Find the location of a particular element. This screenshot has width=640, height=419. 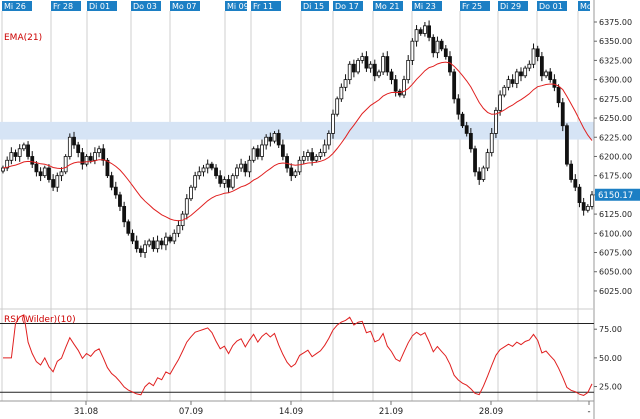

week-tick-label: - is located at coordinates (588, 412).